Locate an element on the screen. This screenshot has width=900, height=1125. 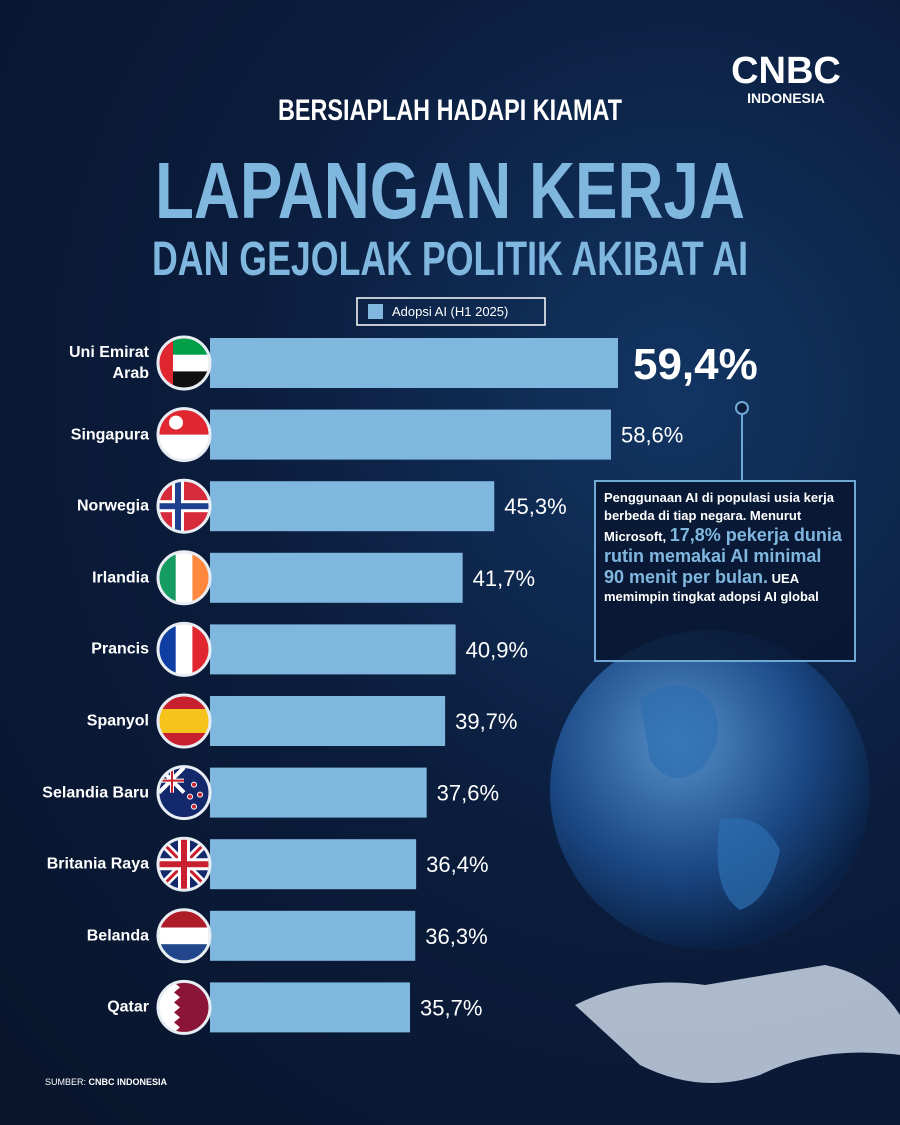
value-label: 39,7% is located at coordinates (486, 721).